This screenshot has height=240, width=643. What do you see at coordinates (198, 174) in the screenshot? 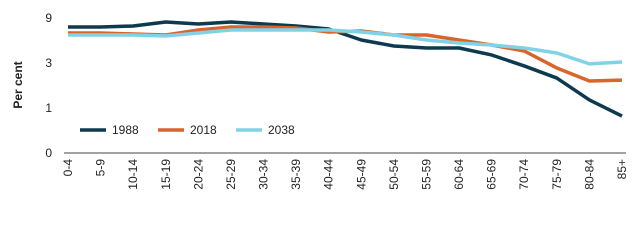
I see `x-tick-label: 20-24` at bounding box center [198, 174].